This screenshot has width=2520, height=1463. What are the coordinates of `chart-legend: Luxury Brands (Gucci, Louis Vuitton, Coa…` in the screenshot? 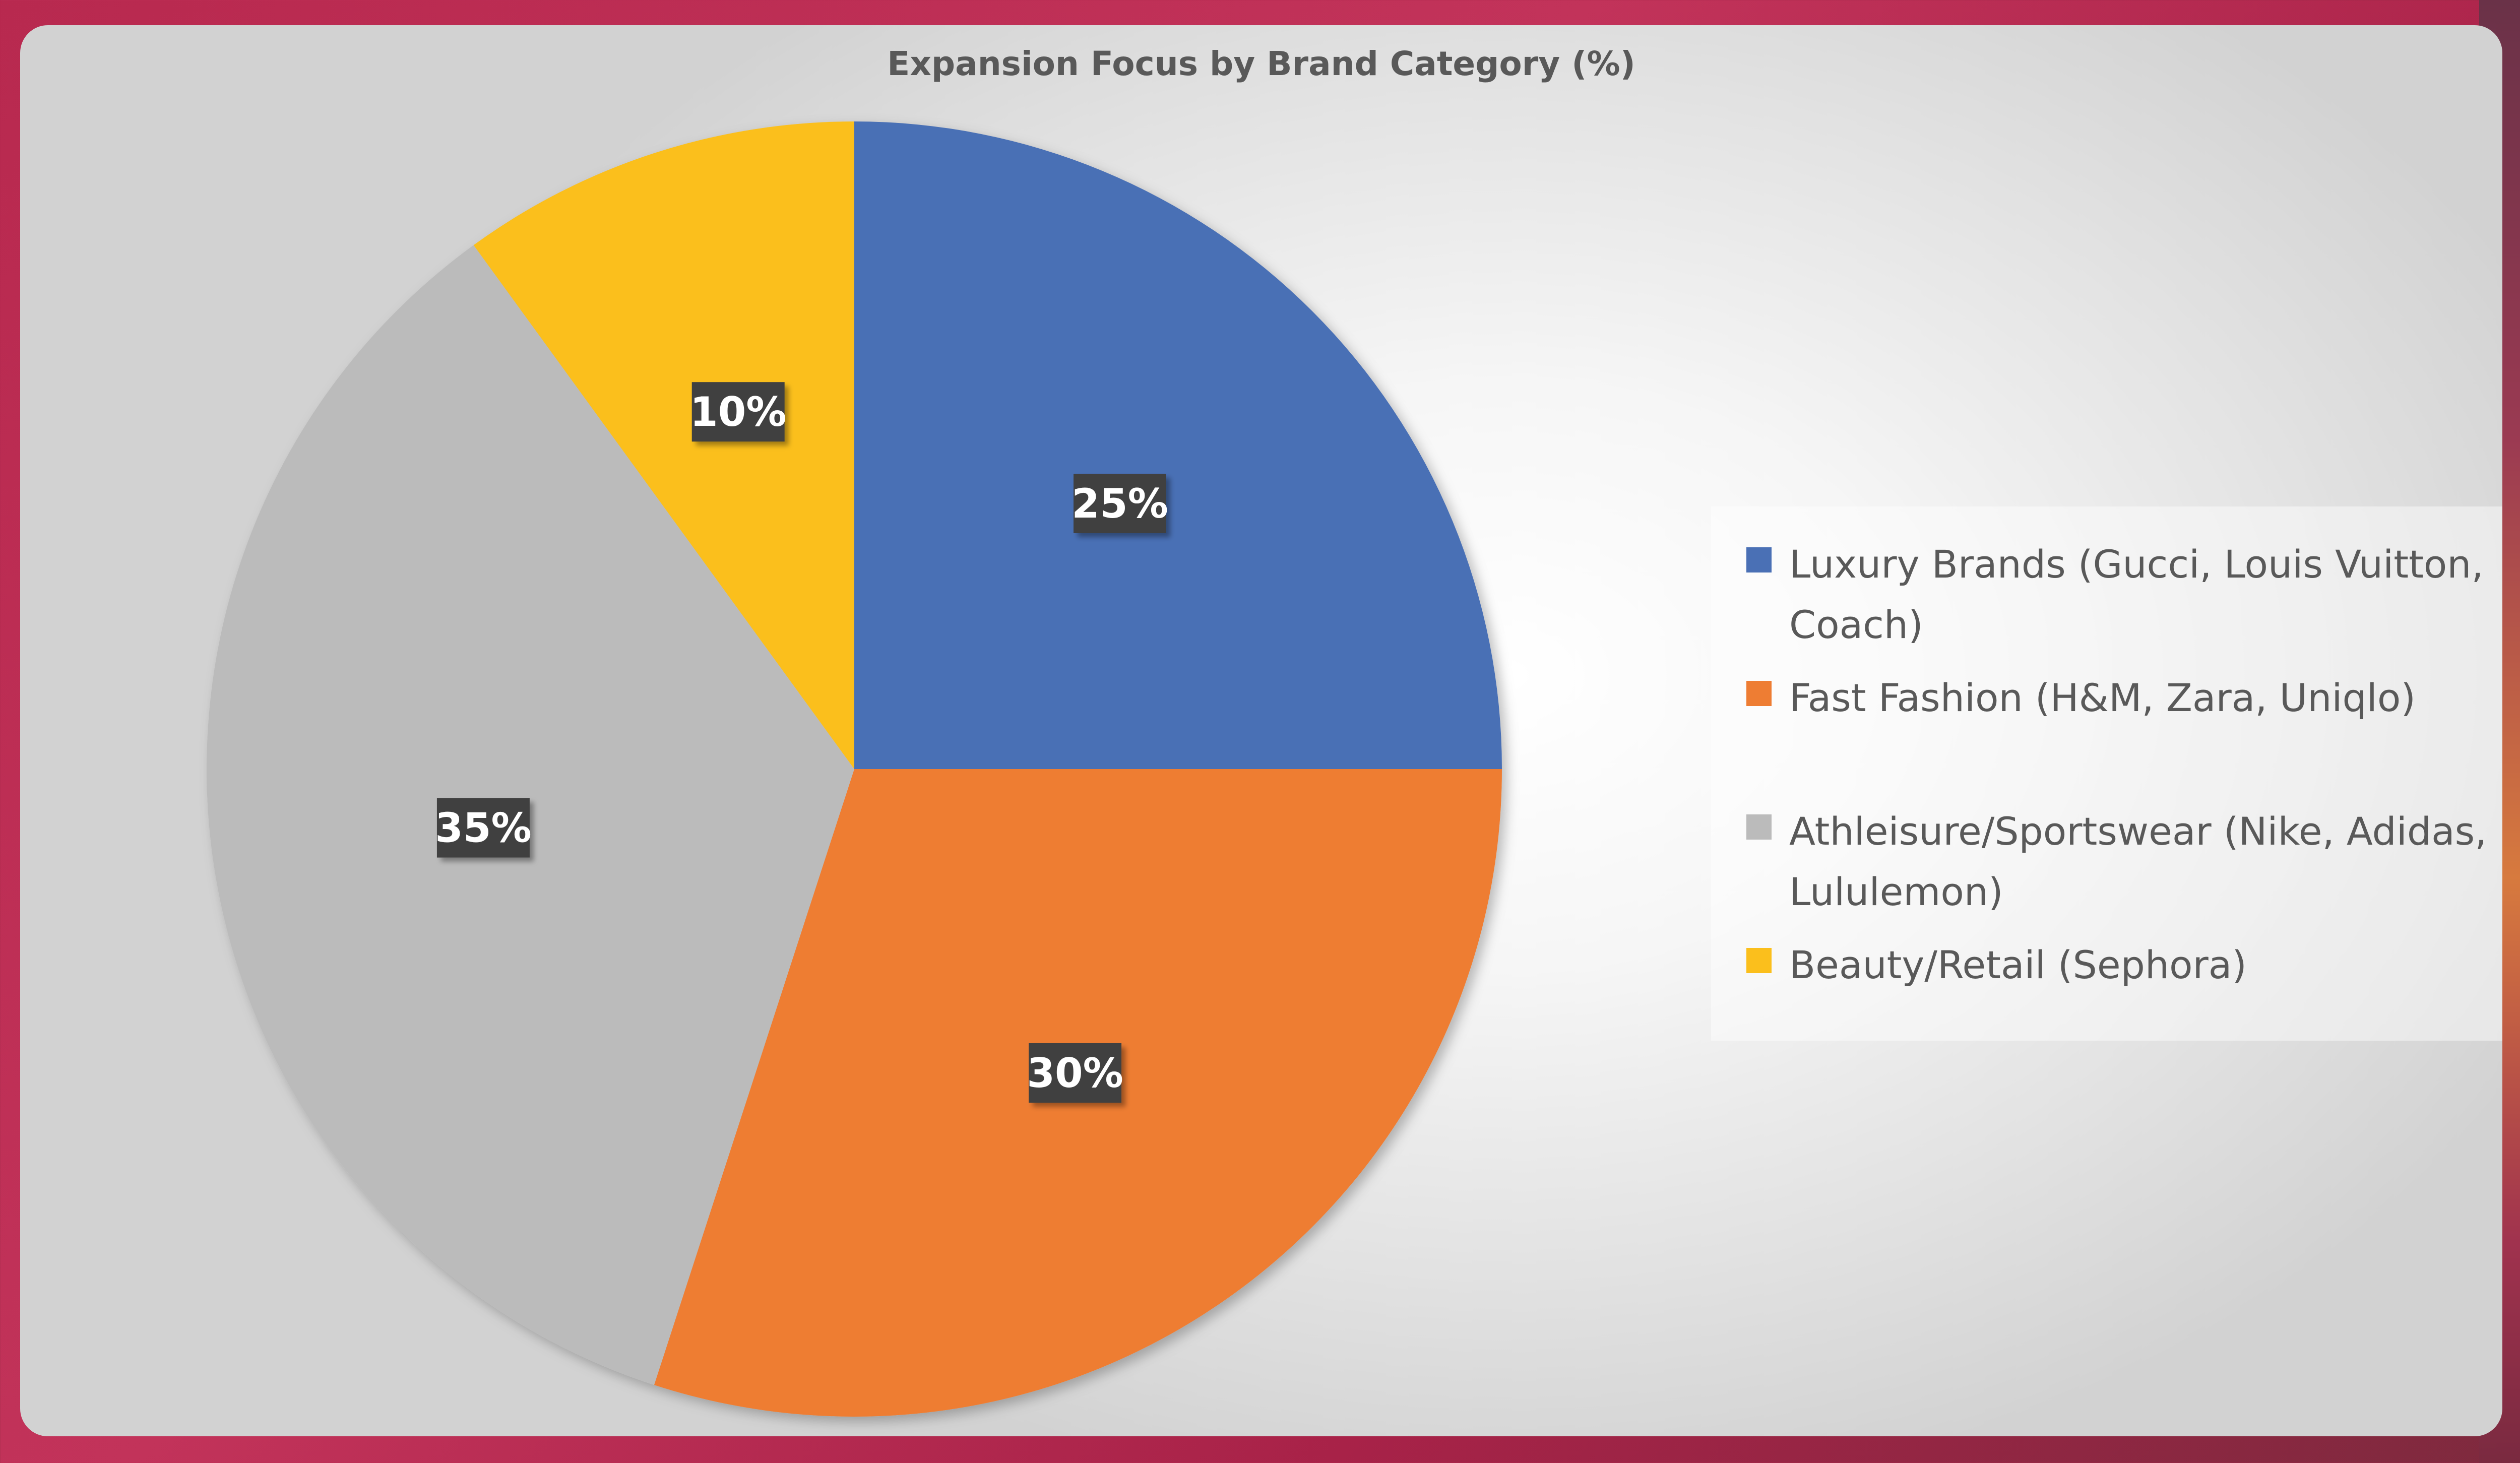 It's located at (2106, 773).